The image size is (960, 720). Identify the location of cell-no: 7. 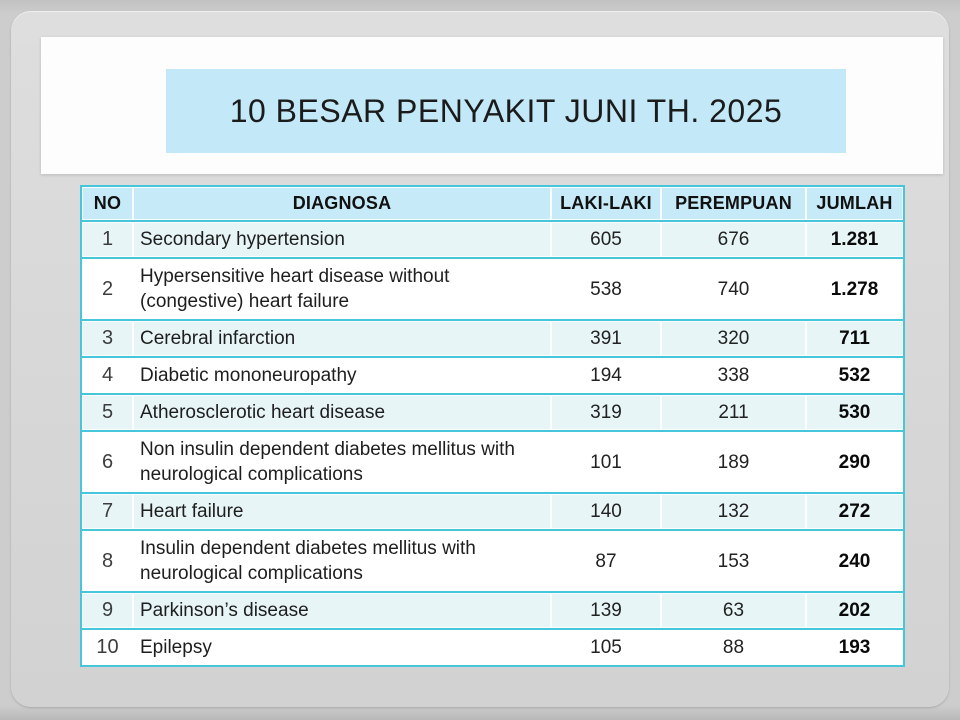
(107, 511).